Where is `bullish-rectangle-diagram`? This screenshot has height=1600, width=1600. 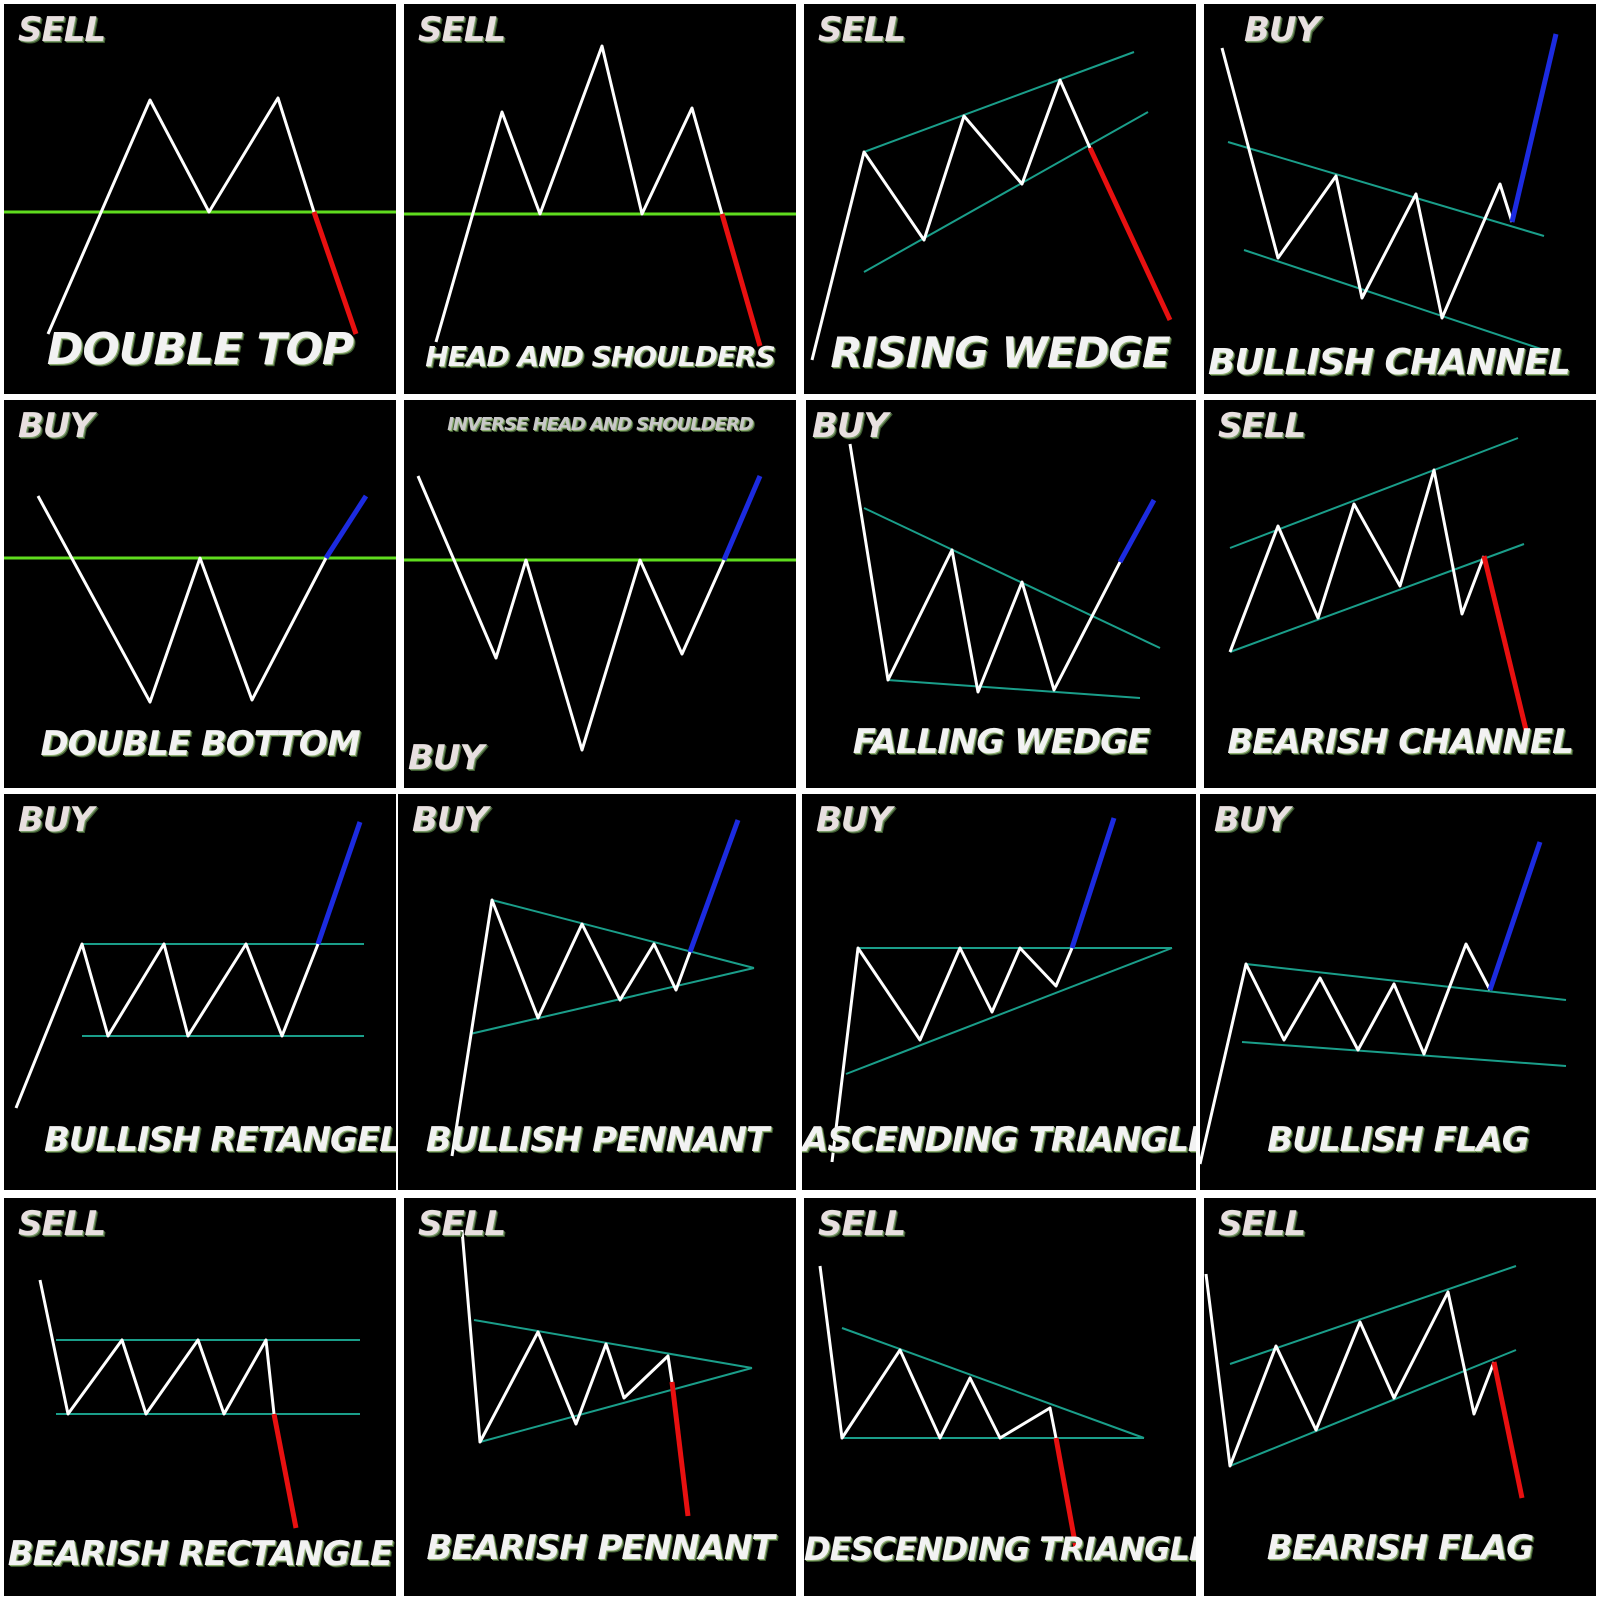 bullish-rectangle-diagram is located at coordinates (189, 965).